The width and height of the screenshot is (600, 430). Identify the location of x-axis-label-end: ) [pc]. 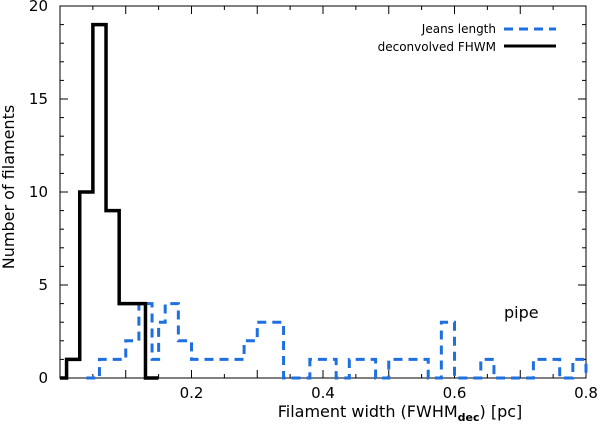
(501, 411).